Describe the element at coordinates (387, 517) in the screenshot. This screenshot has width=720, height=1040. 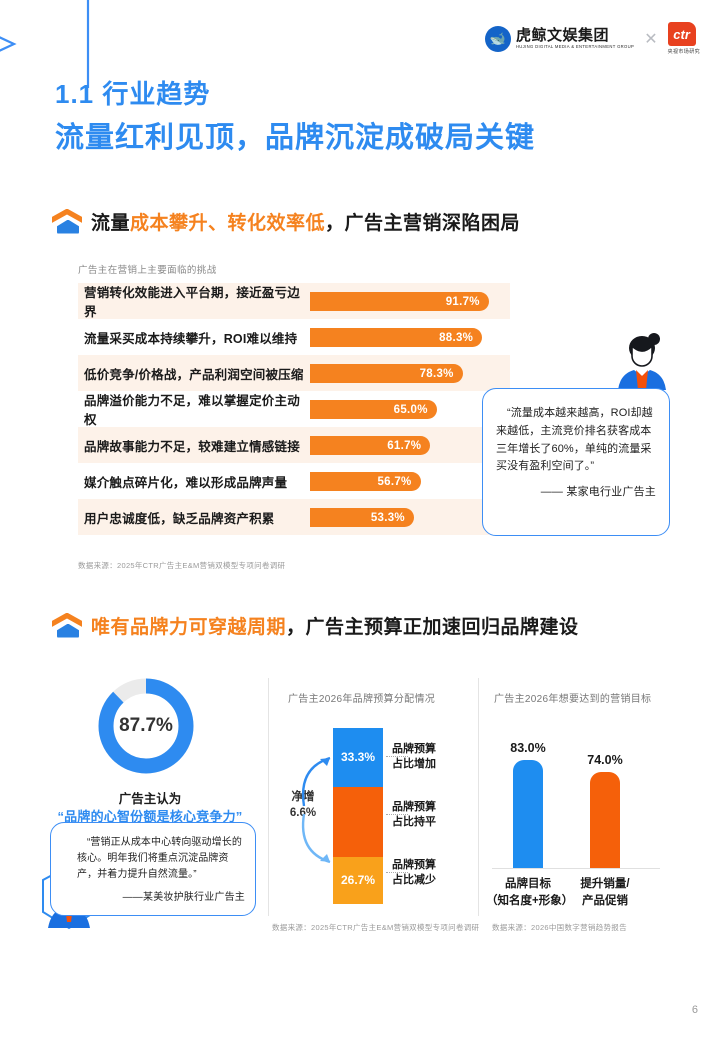
I see `bar-value-label: 53.3%` at that location.